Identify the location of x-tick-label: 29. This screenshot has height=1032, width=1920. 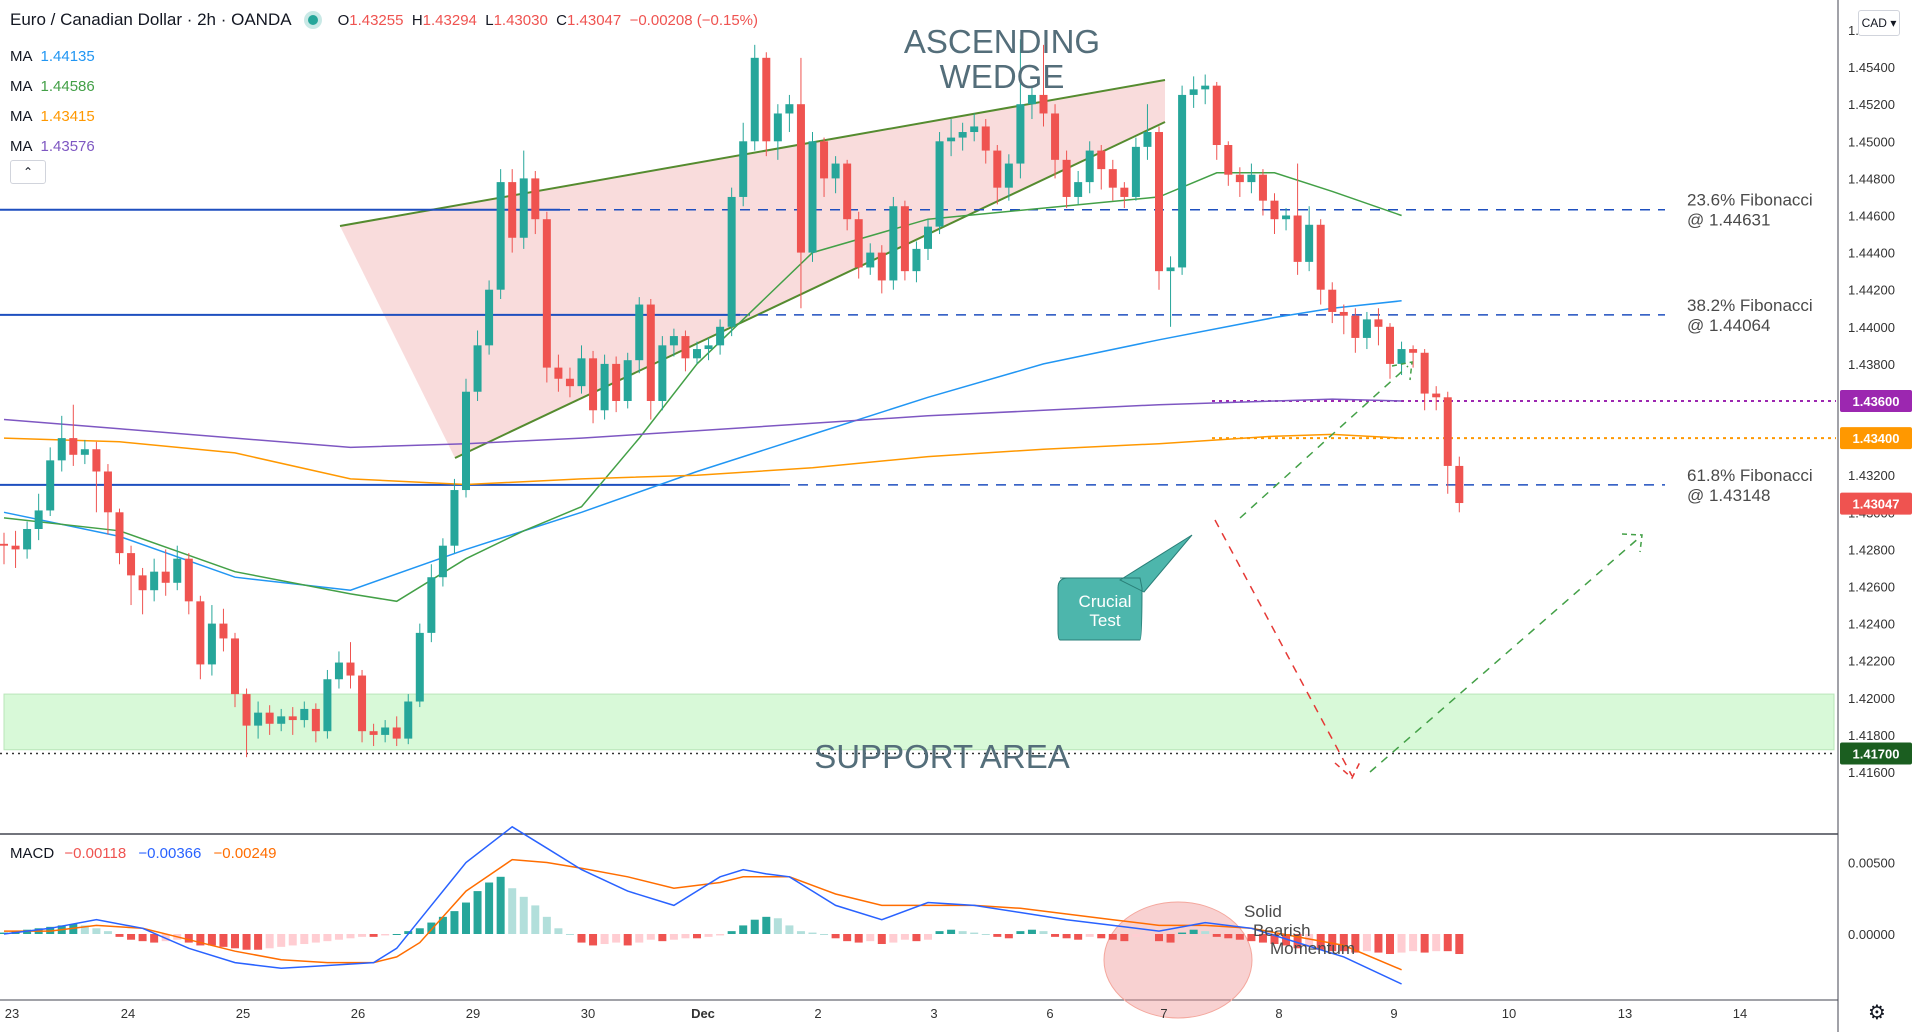
(473, 1013).